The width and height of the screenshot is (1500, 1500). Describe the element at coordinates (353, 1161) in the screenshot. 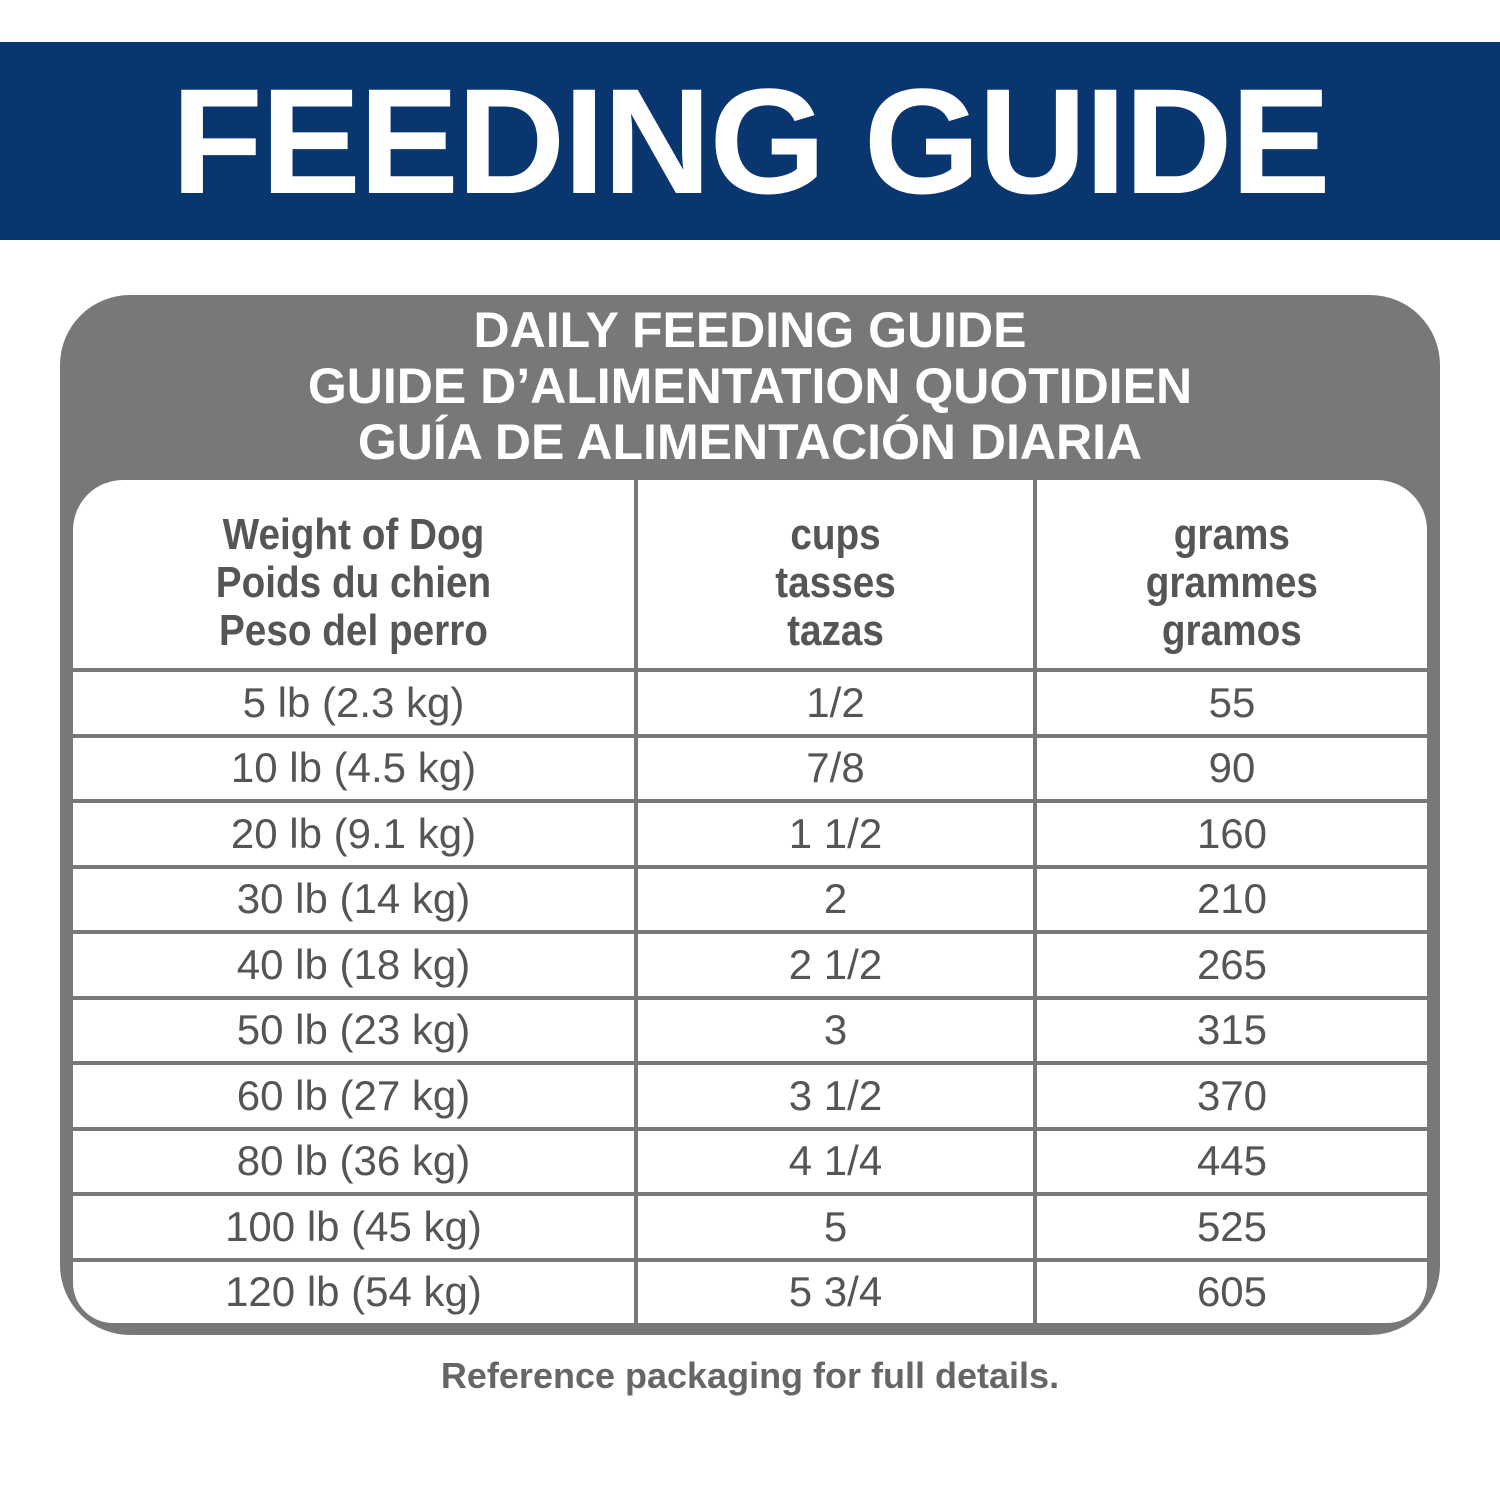

I see `table-cell: 80 lb (36 kg)` at that location.